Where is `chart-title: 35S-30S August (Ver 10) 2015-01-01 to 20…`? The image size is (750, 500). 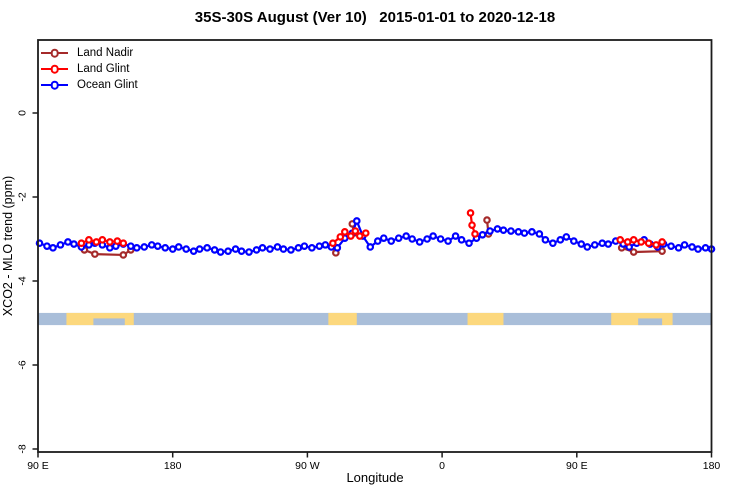
chart-title: 35S-30S August (Ver 10) 2015-01-01 to 20… is located at coordinates (375, 17).